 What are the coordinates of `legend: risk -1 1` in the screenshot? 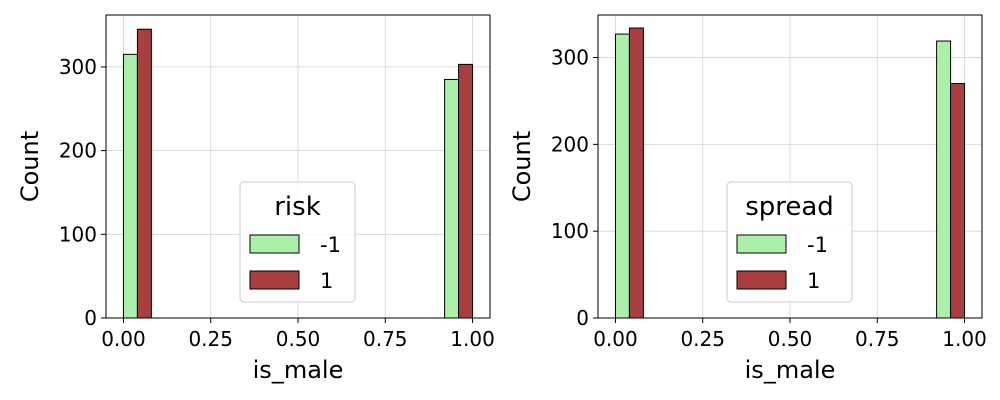 It's located at (297, 242).